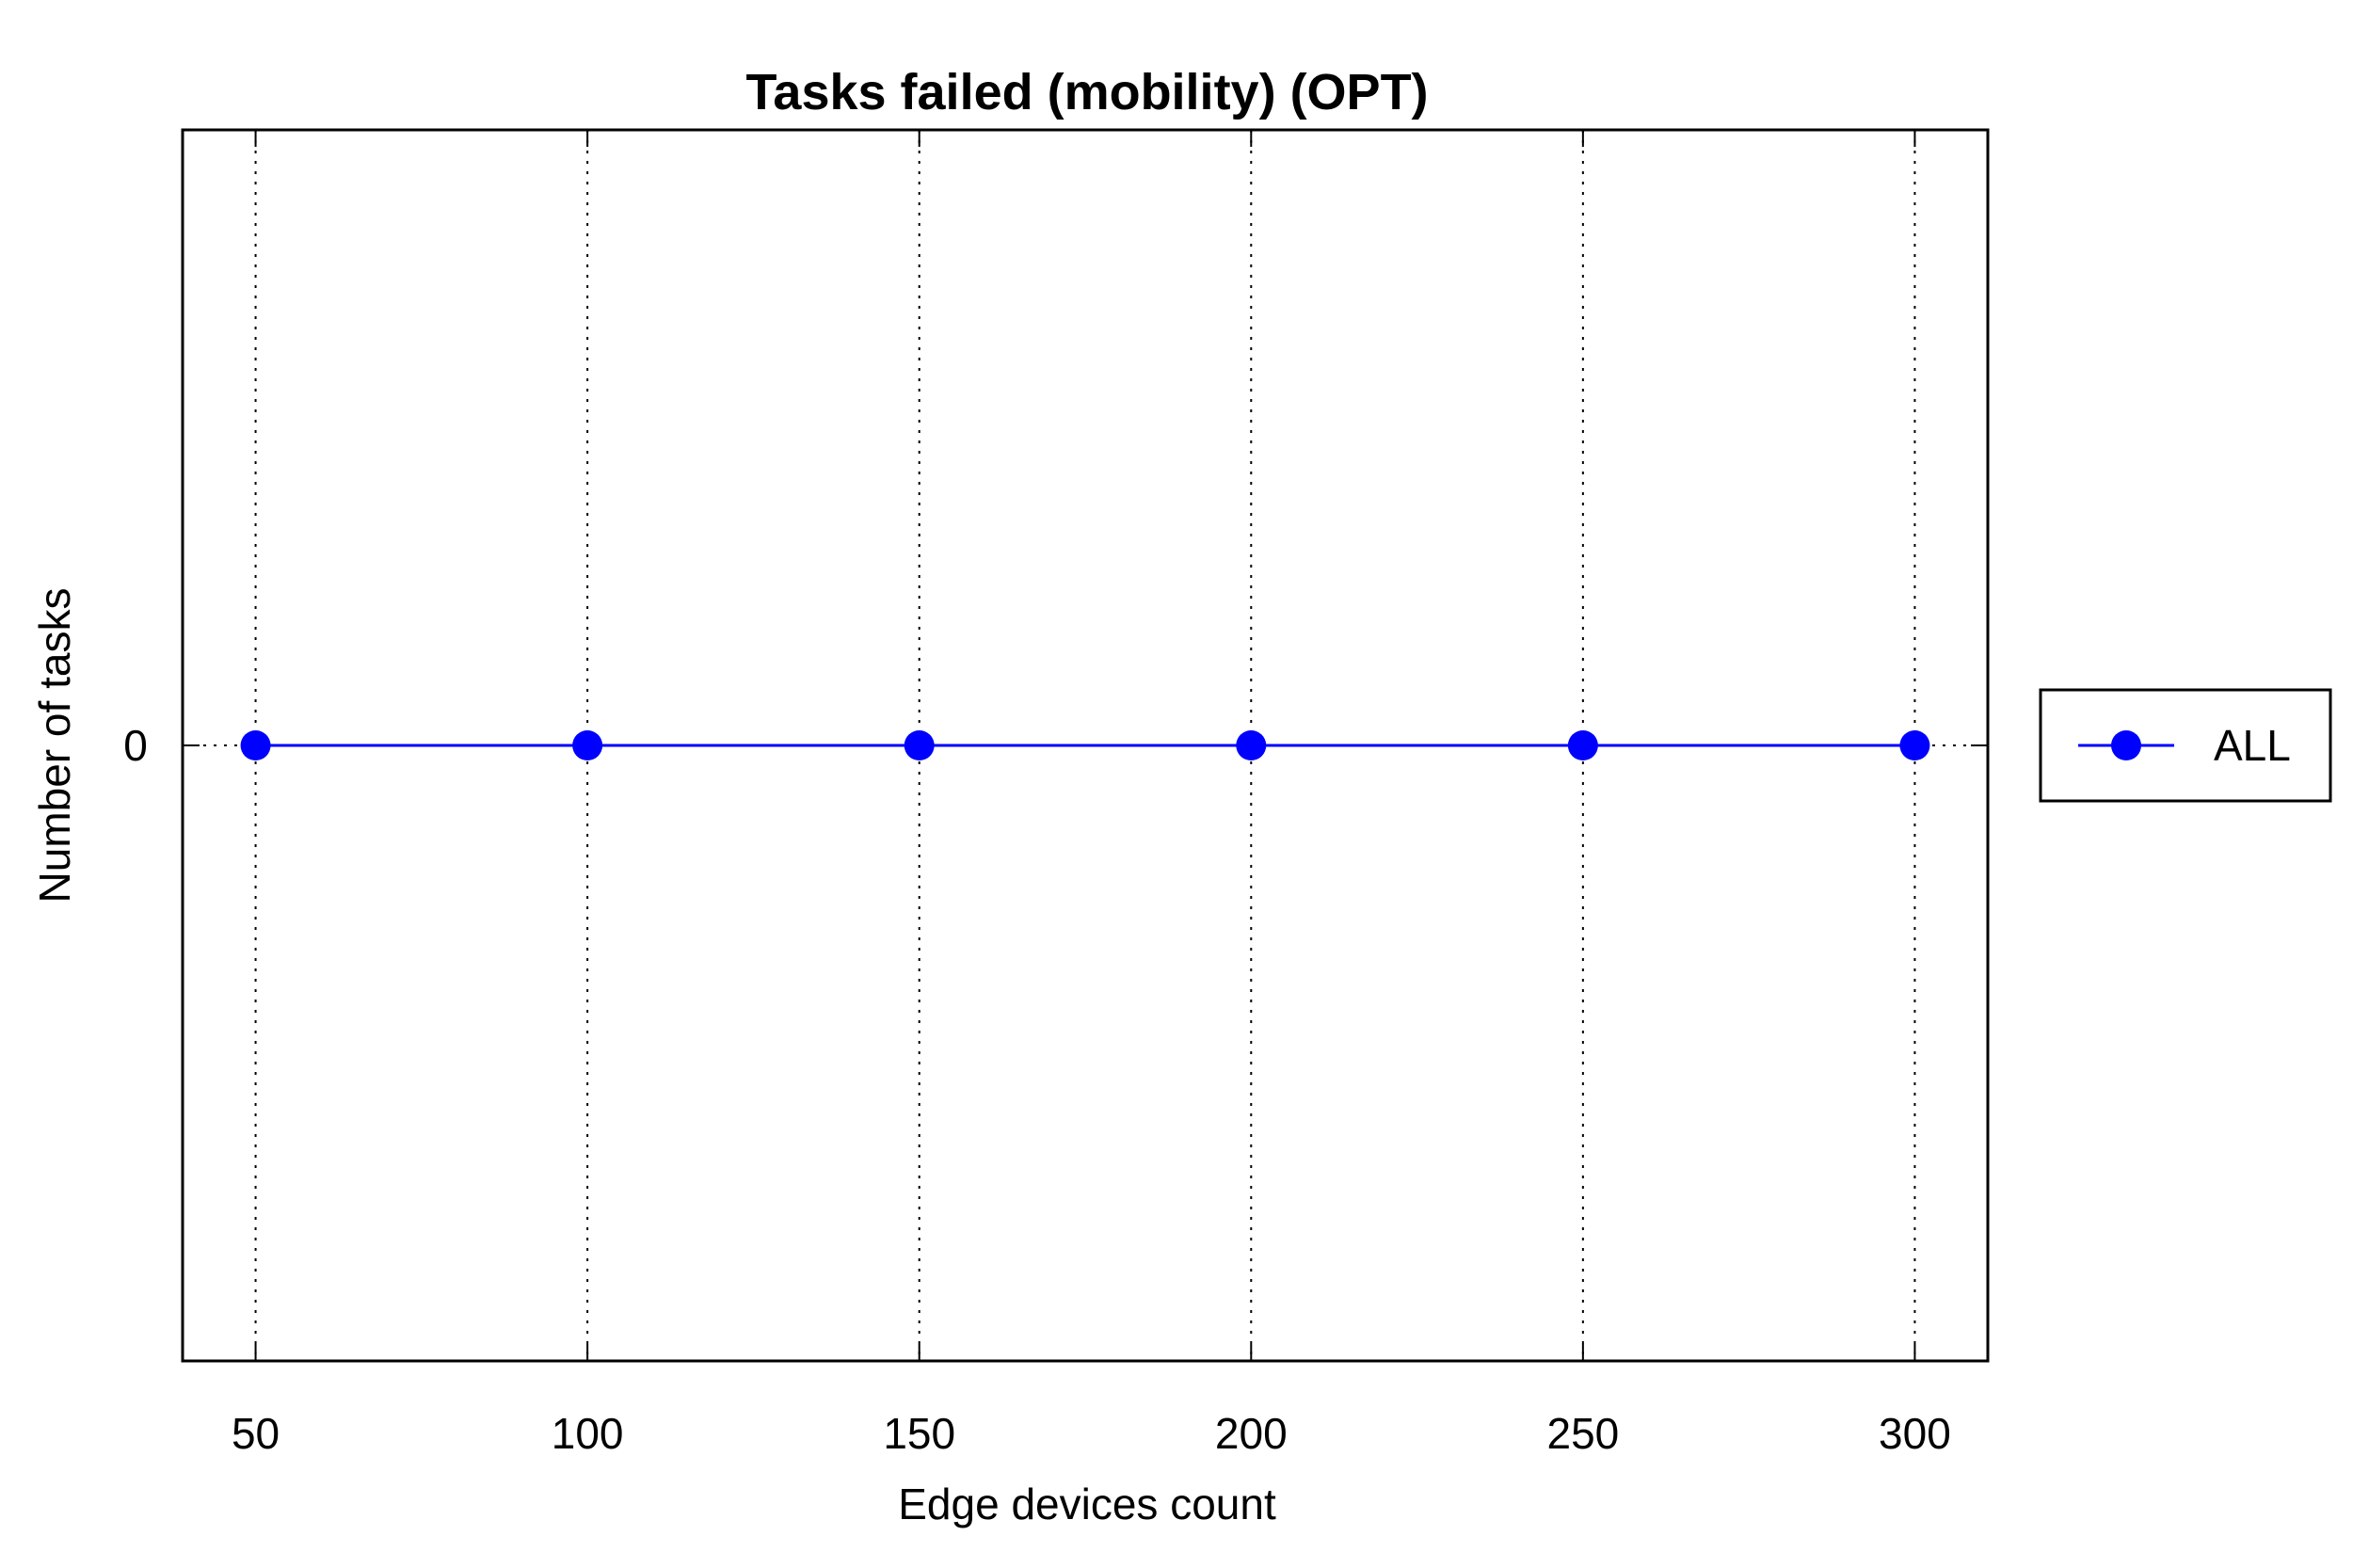  What do you see at coordinates (256, 1433) in the screenshot?
I see `x-tick-label: 50` at bounding box center [256, 1433].